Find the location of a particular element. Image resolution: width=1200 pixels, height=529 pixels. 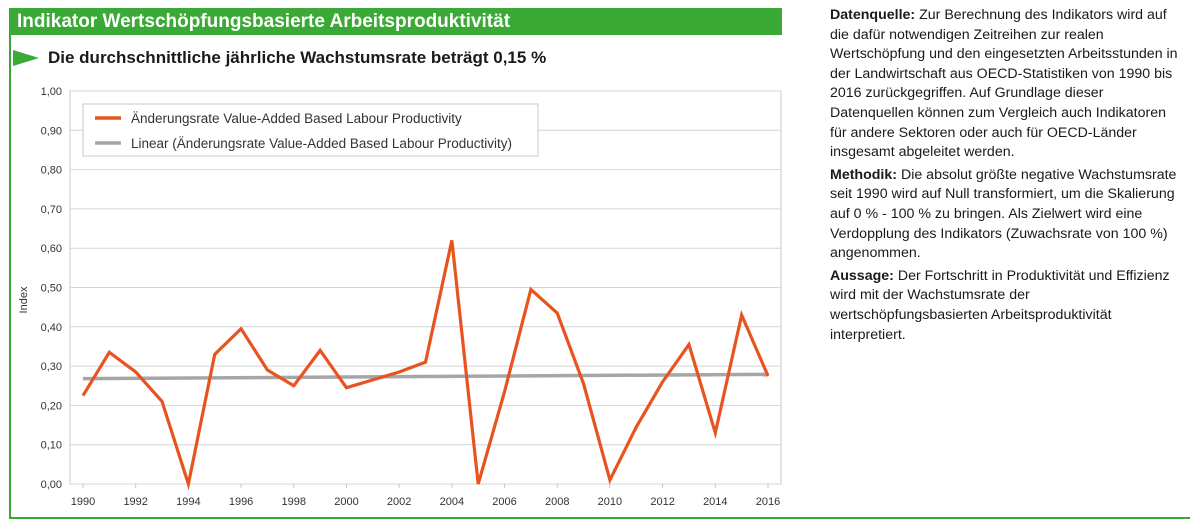

y-tick-label: 0,60 is located at coordinates (51, 249).